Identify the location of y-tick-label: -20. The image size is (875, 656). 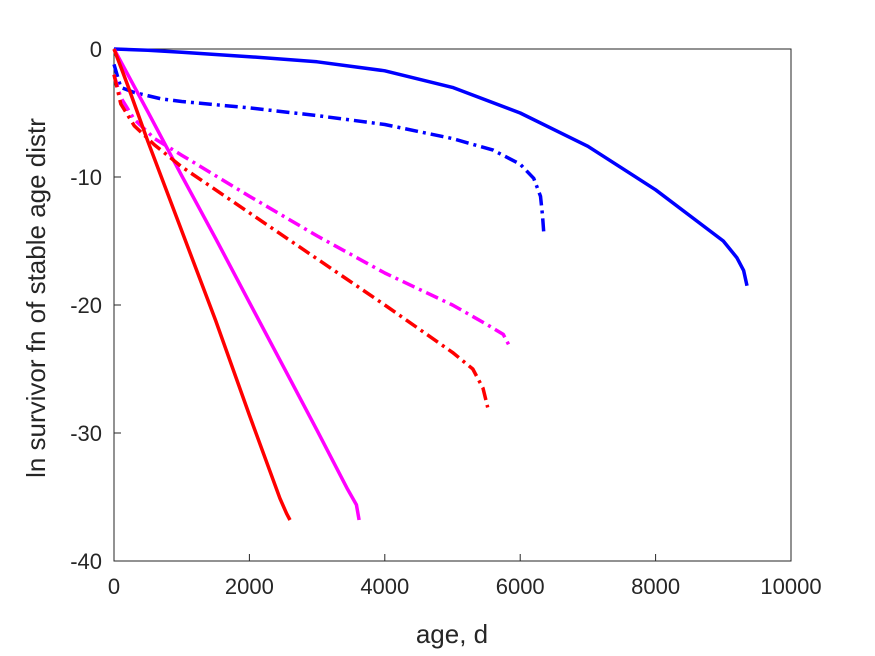
(86, 305).